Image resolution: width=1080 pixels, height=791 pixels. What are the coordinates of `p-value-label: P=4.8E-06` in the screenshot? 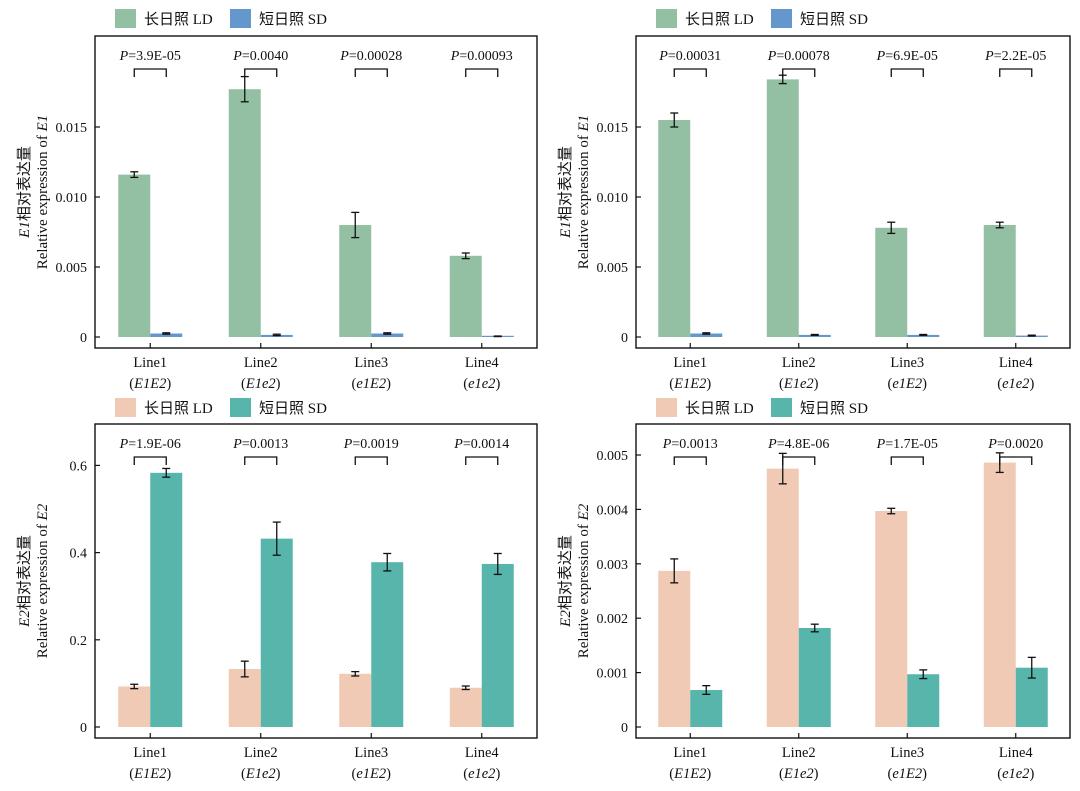 It's located at (798, 444).